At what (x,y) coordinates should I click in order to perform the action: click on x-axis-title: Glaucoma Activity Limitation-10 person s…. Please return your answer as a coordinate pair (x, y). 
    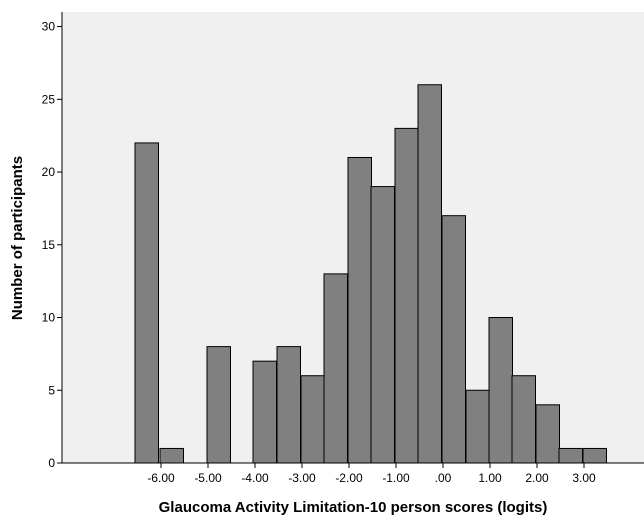
    Looking at the image, I should click on (353, 507).